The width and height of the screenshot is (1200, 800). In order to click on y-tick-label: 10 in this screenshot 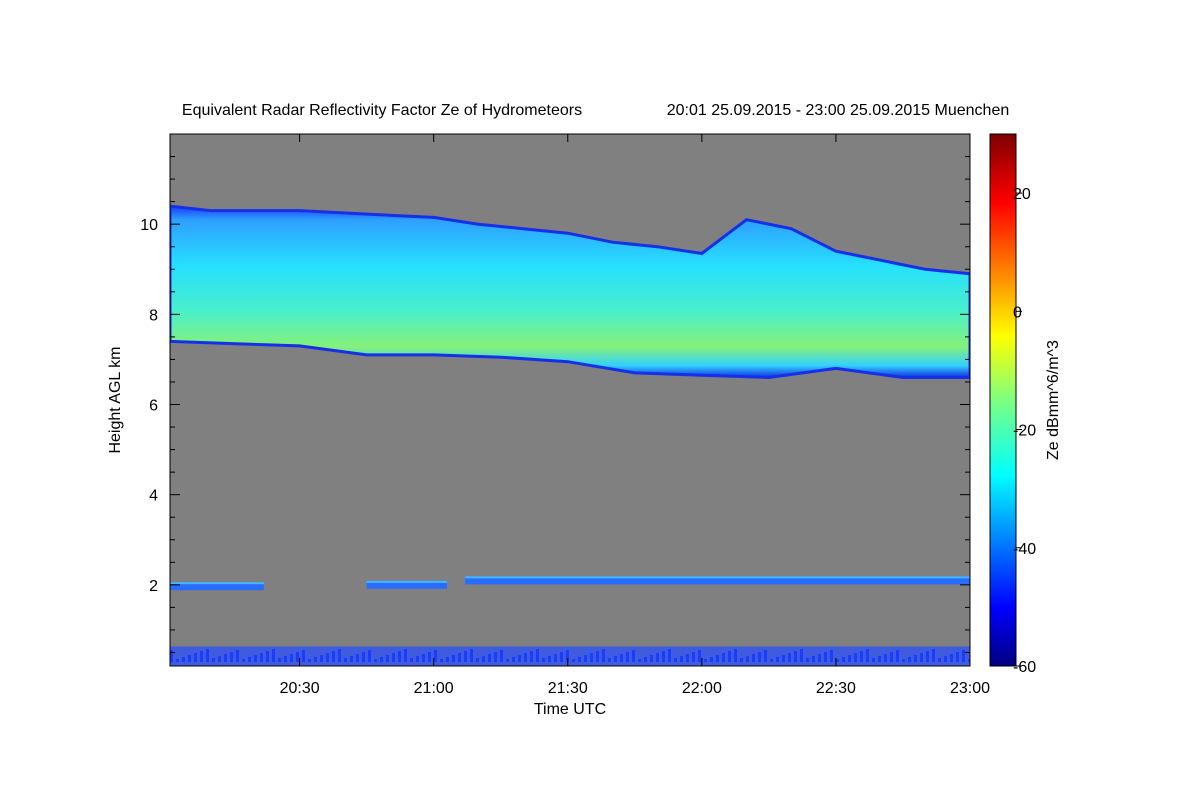, I will do `click(149, 225)`.